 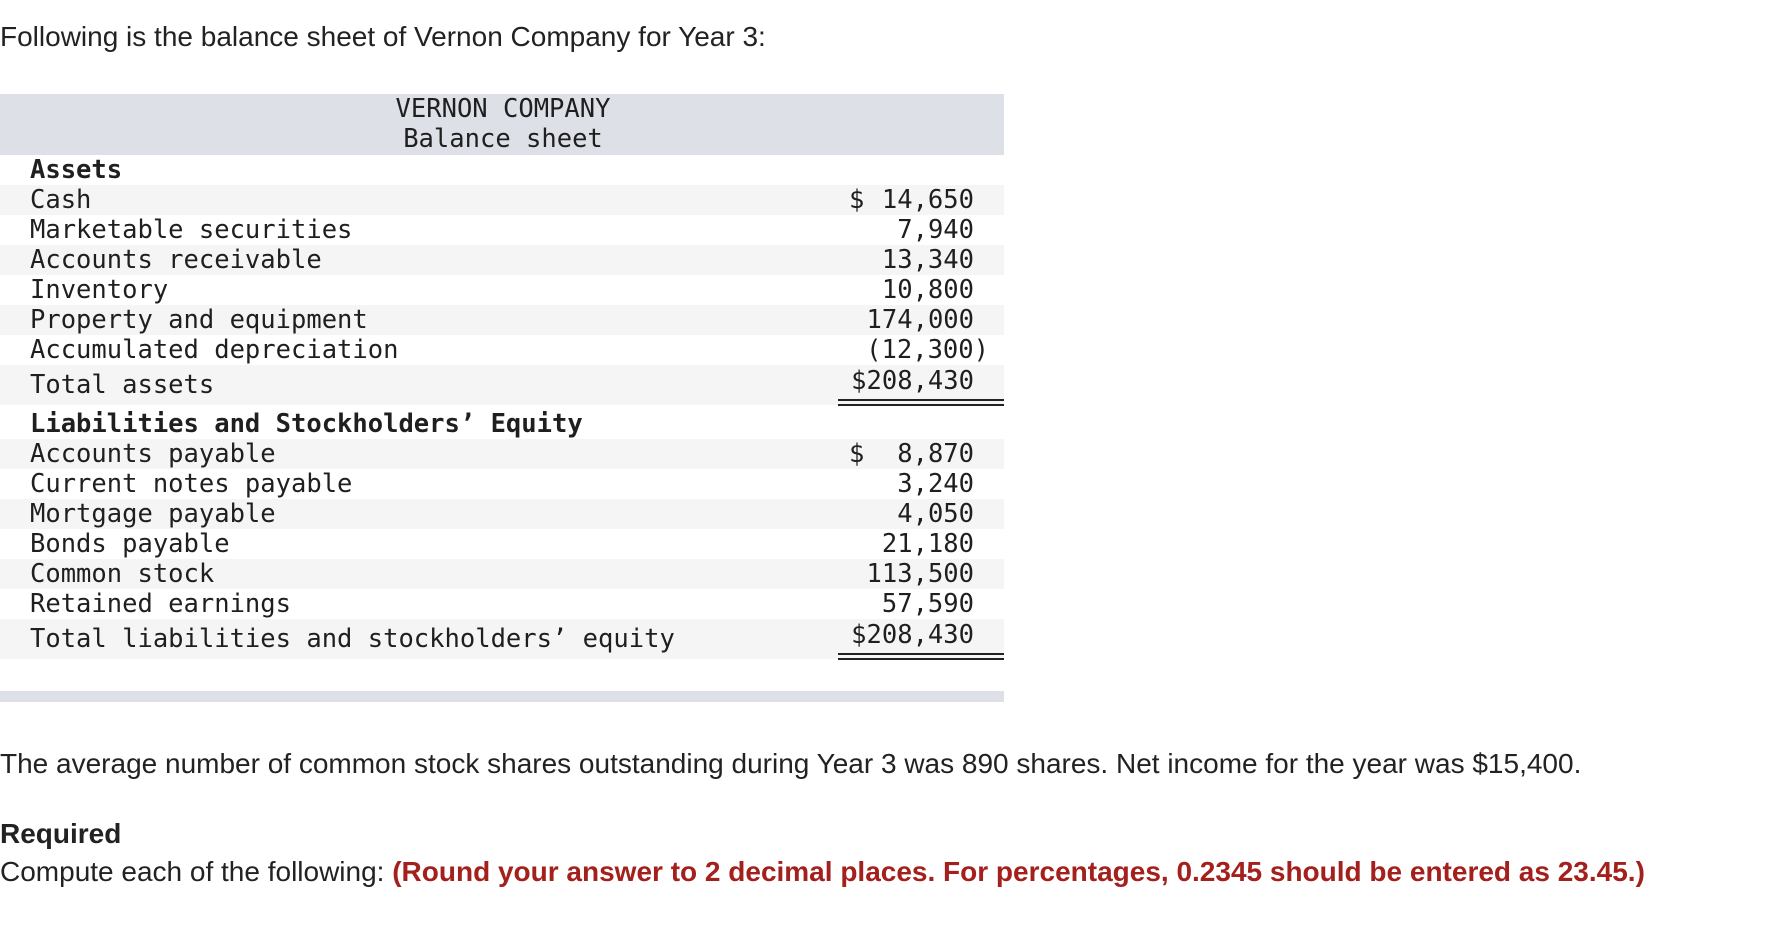 I want to click on total-assets-row: Total assets $208,430, so click(x=502, y=385).